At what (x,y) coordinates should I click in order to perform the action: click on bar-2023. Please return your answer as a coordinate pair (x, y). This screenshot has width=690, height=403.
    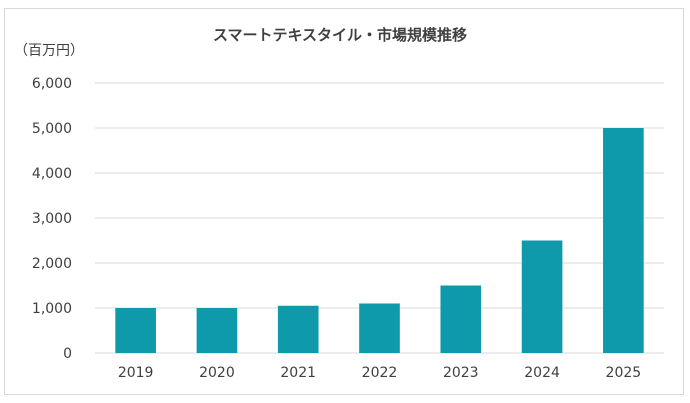
    Looking at the image, I should click on (461, 319).